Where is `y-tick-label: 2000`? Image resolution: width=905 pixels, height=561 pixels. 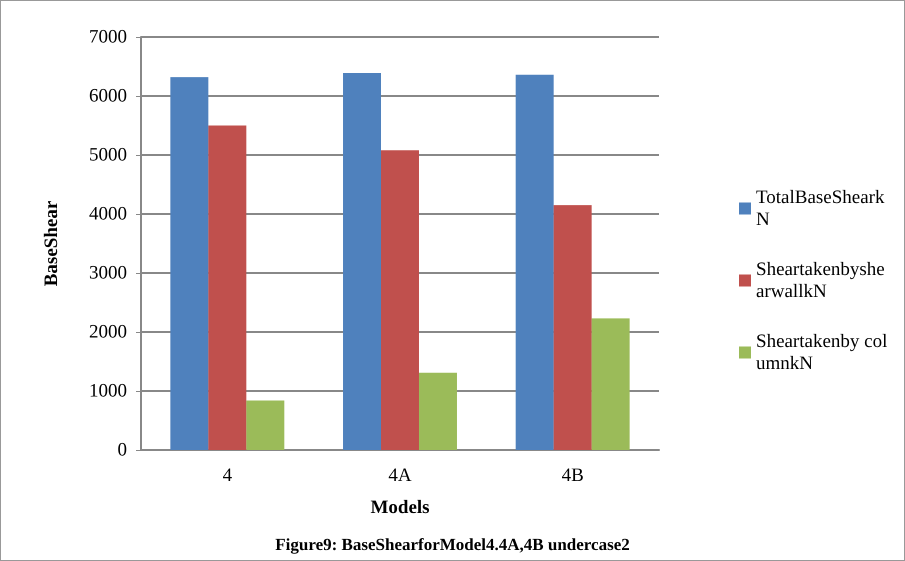
y-tick-label: 2000 is located at coordinates (108, 332).